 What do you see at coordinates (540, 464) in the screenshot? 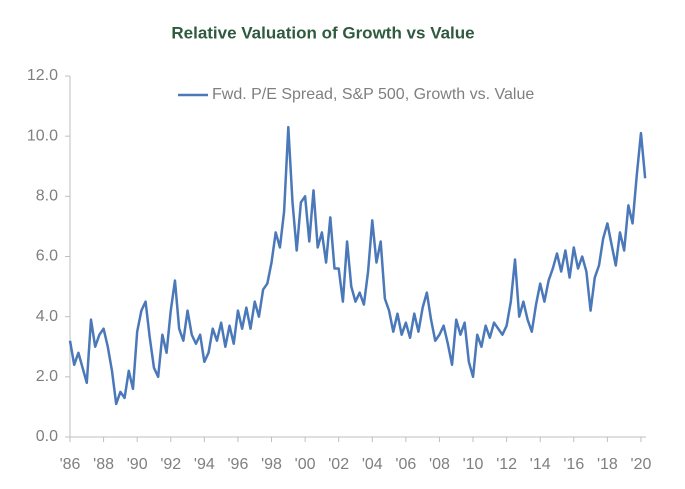
I see `x-tick-label: '14` at bounding box center [540, 464].